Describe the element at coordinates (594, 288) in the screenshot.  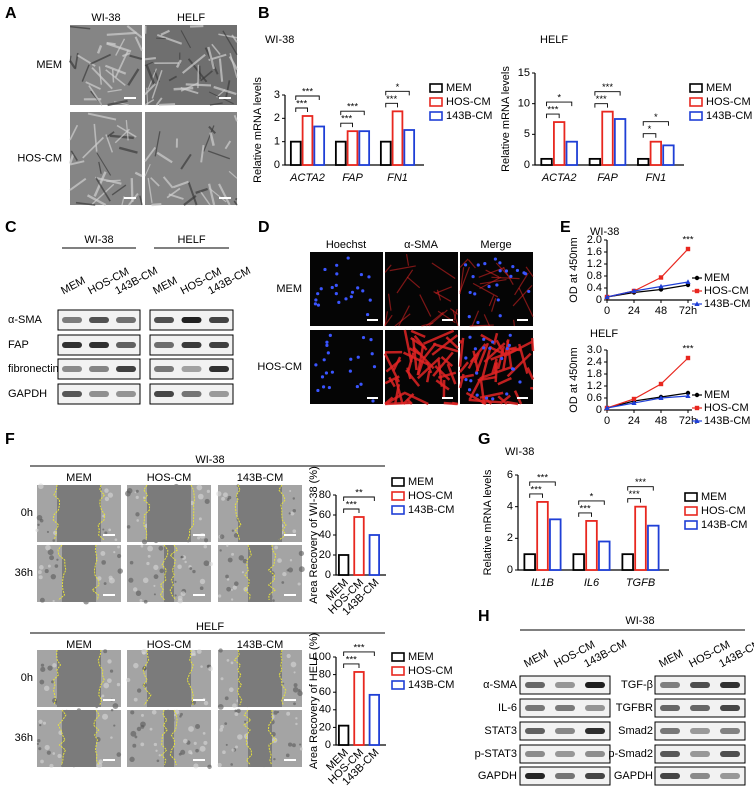
I see `y-tick-label: 0.4` at that location.